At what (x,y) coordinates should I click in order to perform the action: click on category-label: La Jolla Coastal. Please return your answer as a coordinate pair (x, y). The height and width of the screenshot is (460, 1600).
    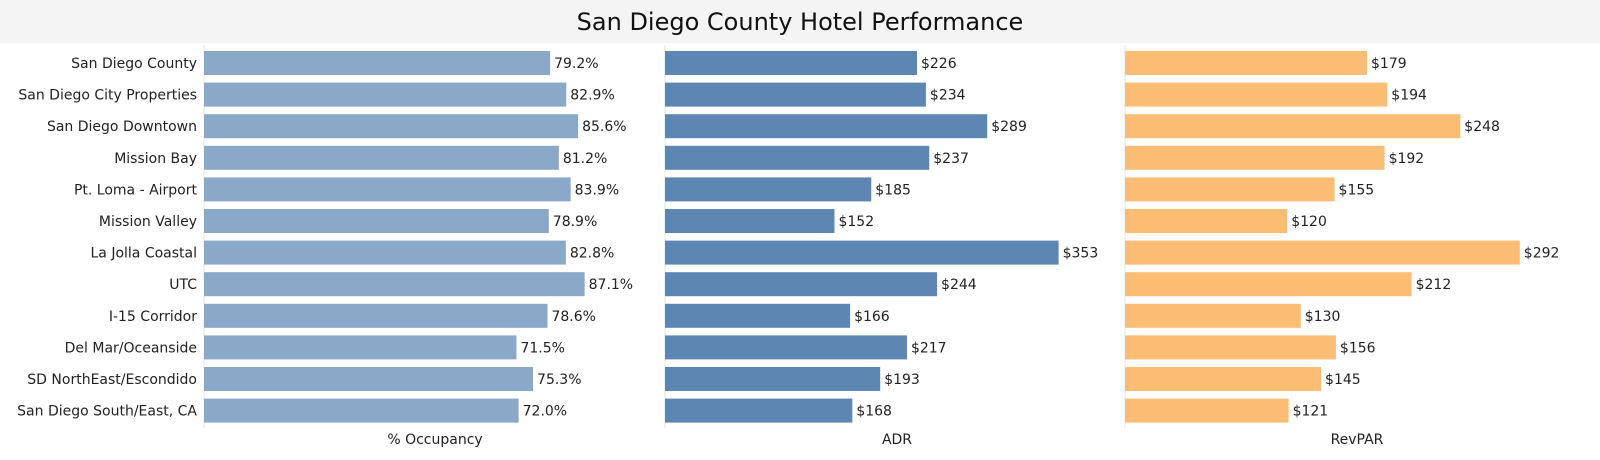
    Looking at the image, I should click on (143, 254).